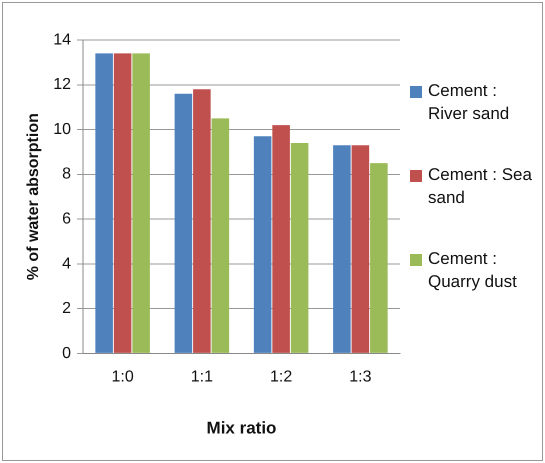 The image size is (545, 463). I want to click on legend-label: Cement : Quarry dust, so click(473, 270).